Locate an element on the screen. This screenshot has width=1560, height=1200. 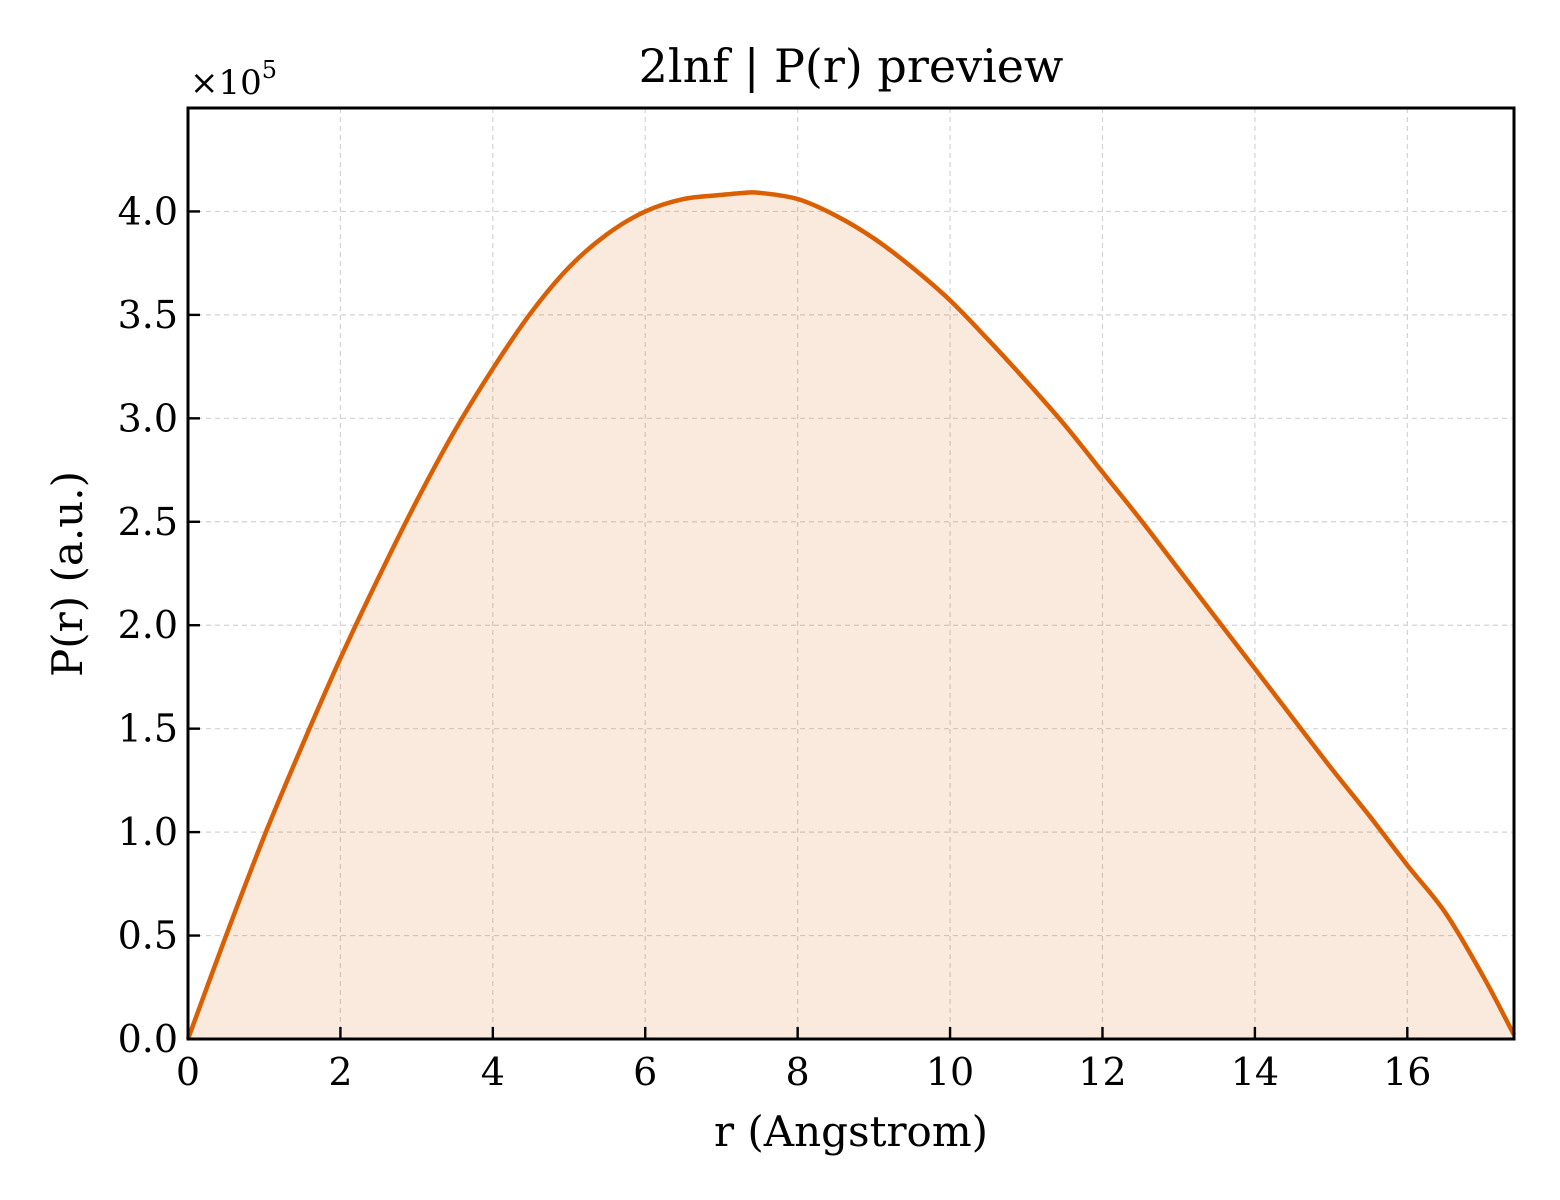
chart-title: 2lnf | P(r) preview is located at coordinates (851, 66).